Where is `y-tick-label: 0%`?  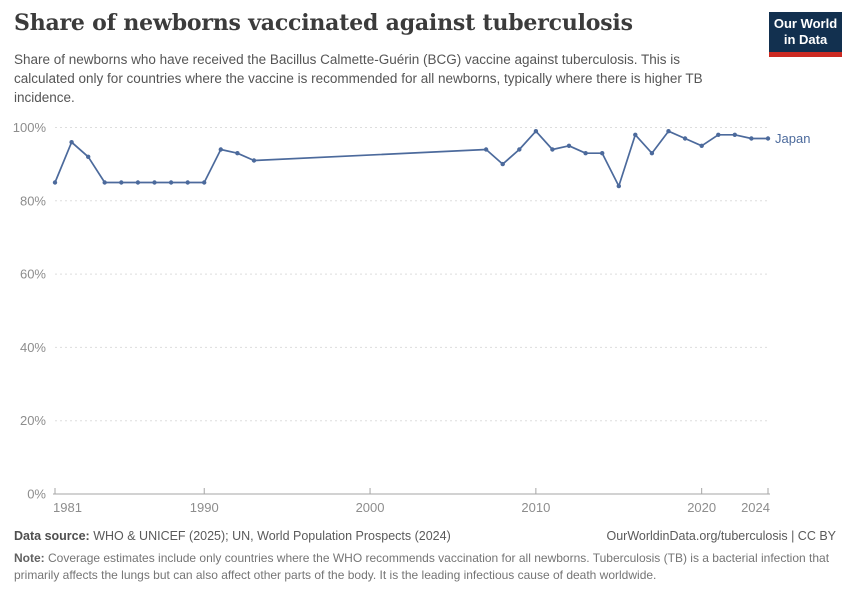
y-tick-label: 0% is located at coordinates (36, 494).